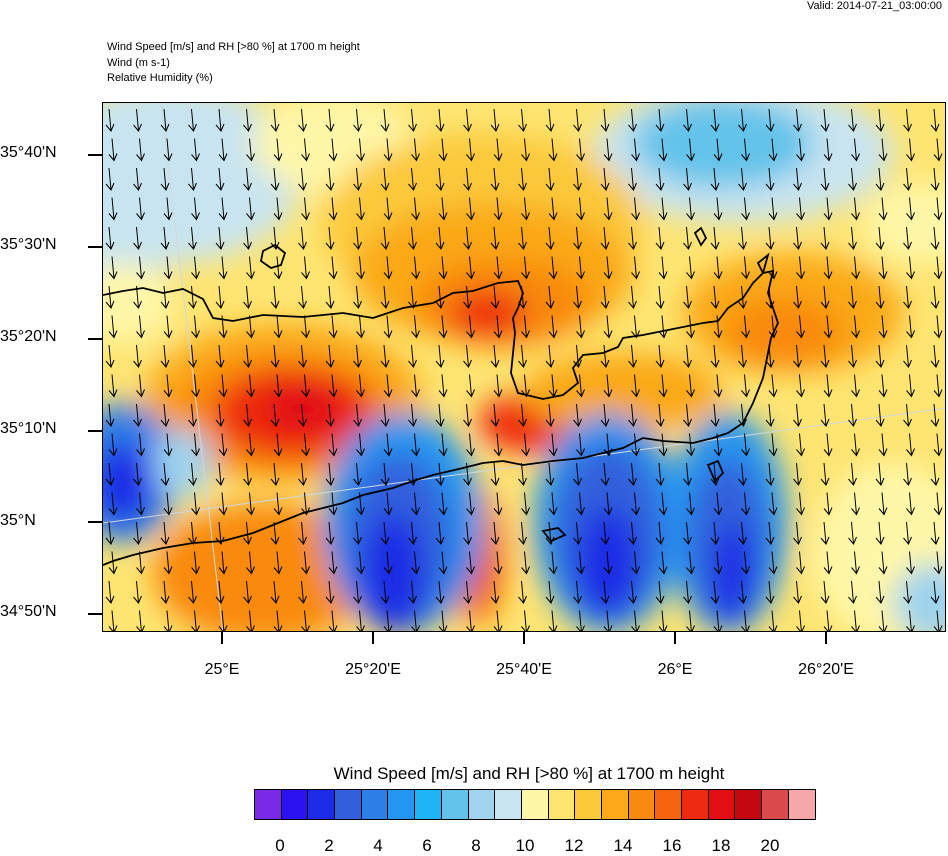  What do you see at coordinates (222, 669) in the screenshot?
I see `lon-label-25: 25°E` at bounding box center [222, 669].